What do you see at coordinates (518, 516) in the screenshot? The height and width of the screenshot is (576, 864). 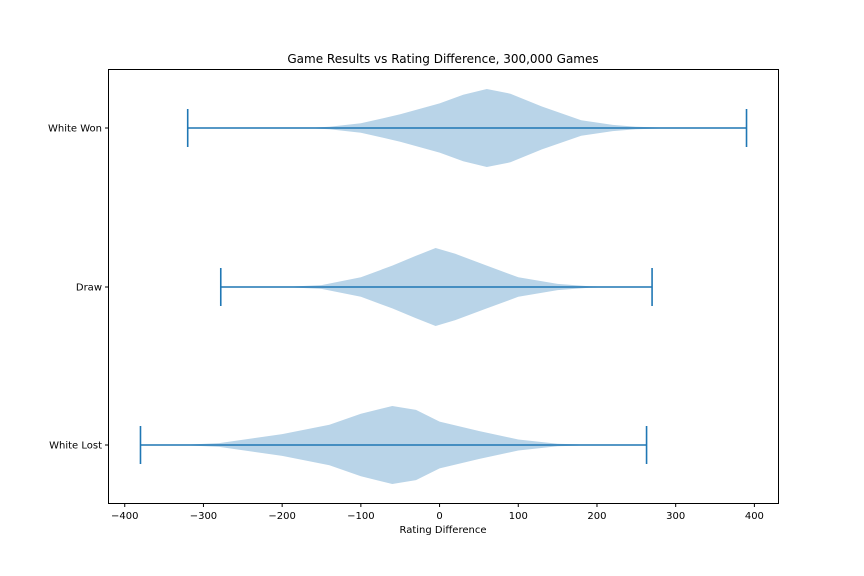 I see `x-tick-label: 100` at bounding box center [518, 516].